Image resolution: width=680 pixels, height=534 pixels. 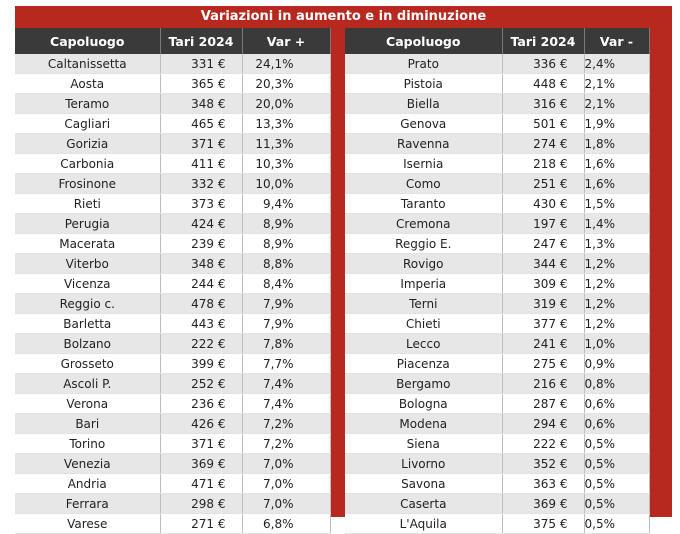 I want to click on table-row: Teramo 348 €20,0%, so click(x=173, y=103).